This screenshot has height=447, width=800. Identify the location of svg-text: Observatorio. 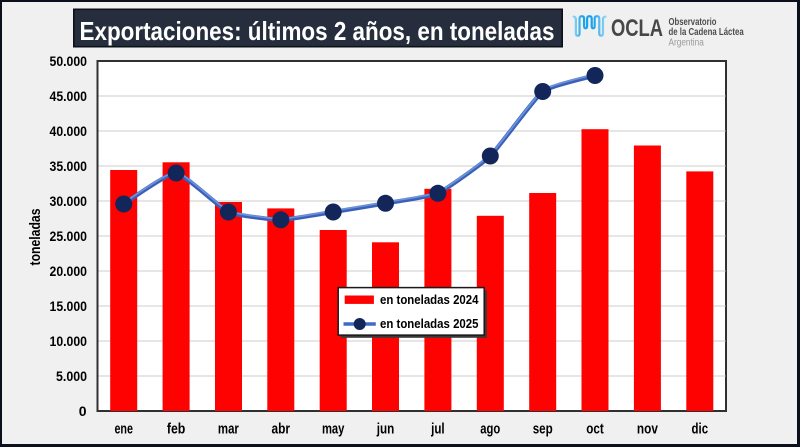
(693, 22).